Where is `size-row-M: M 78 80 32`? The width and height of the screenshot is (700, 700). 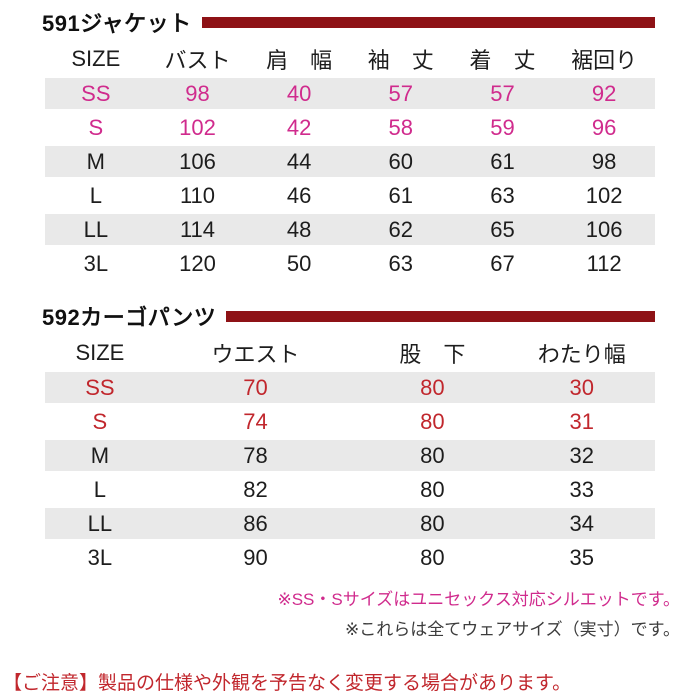
size-row-M: M 78 80 32 is located at coordinates (350, 455).